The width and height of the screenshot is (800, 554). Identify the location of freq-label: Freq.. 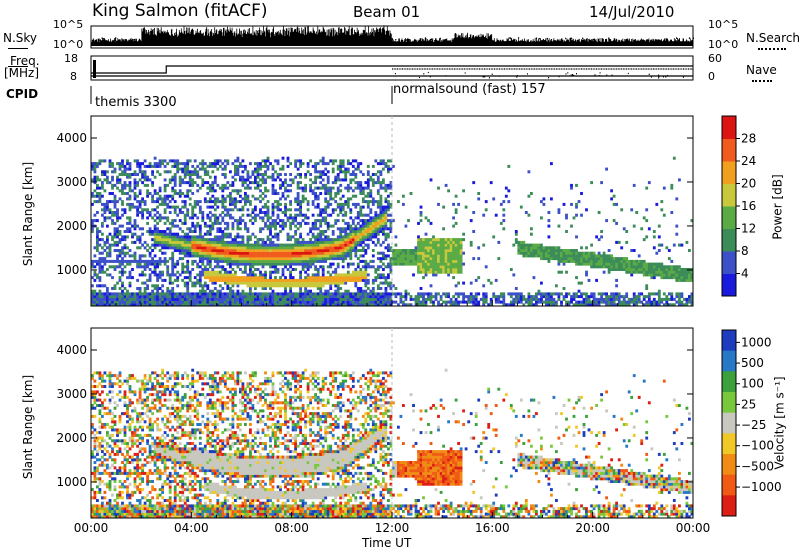
(25, 61).